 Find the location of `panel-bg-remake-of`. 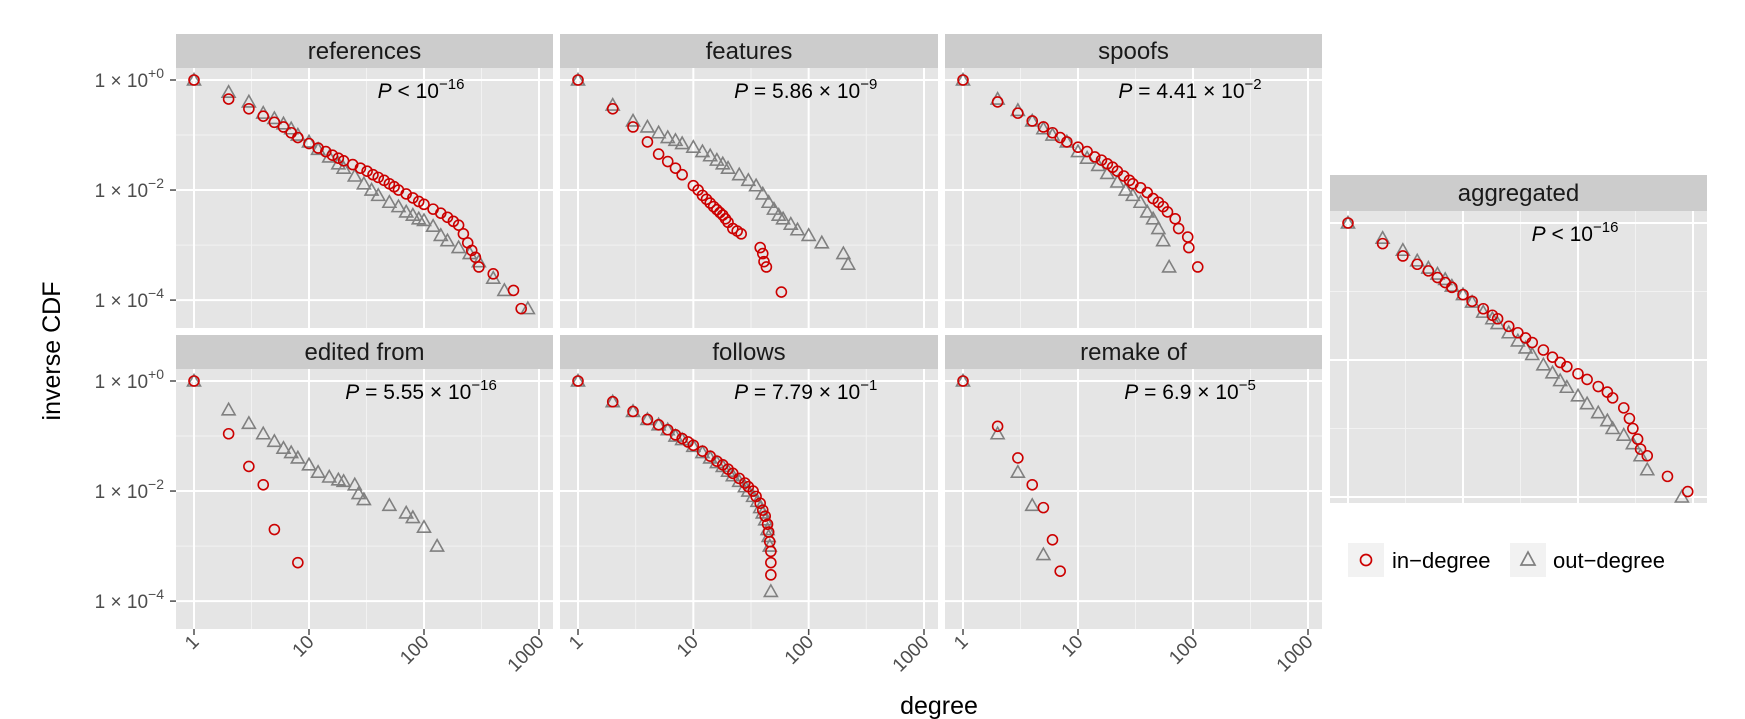

panel-bg-remake-of is located at coordinates (1133, 499).